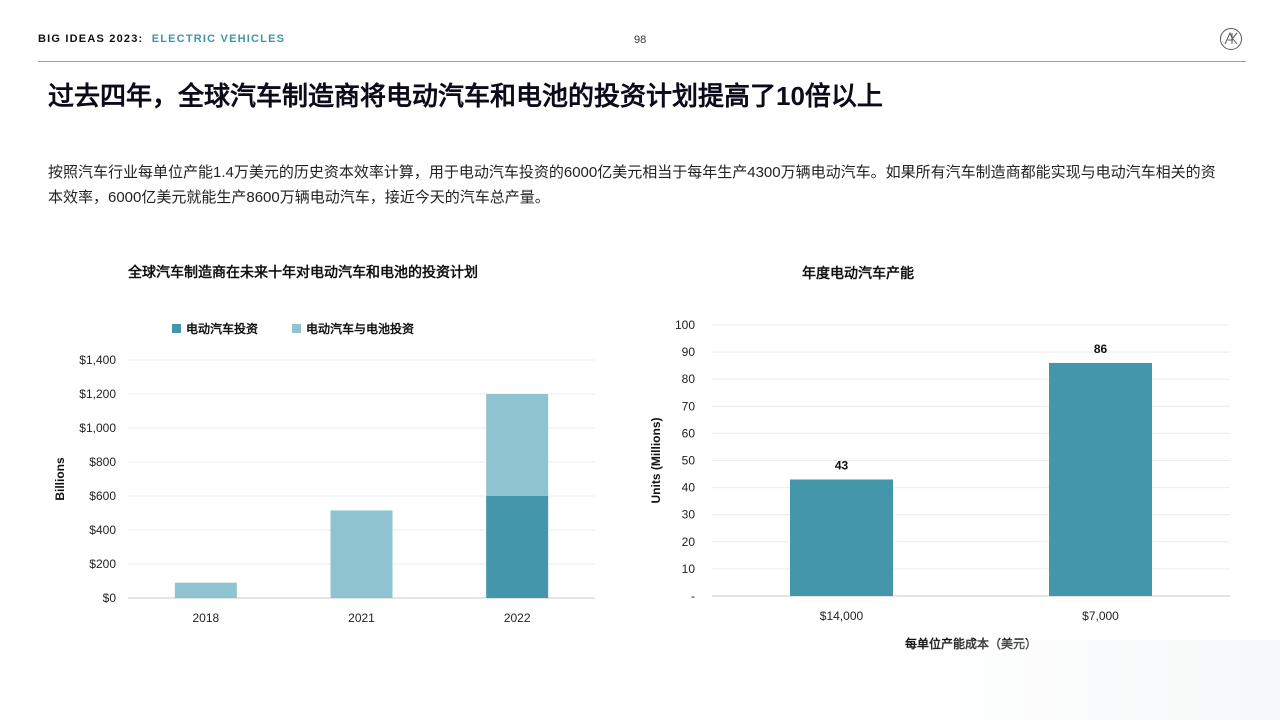  What do you see at coordinates (97, 360) in the screenshot?
I see `y-tick-label: $1,400` at bounding box center [97, 360].